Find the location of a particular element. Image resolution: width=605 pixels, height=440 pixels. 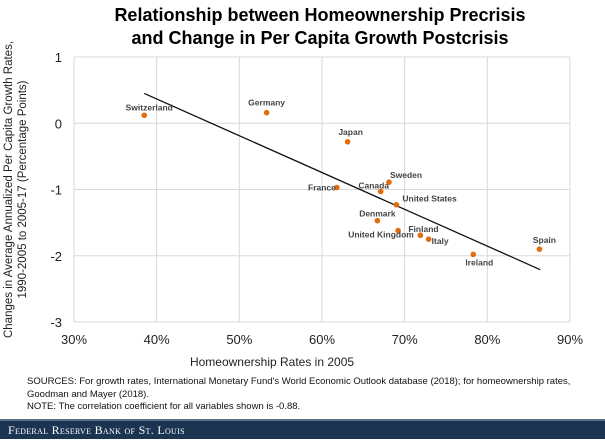

y-tick-label: -2 is located at coordinates (56, 256).